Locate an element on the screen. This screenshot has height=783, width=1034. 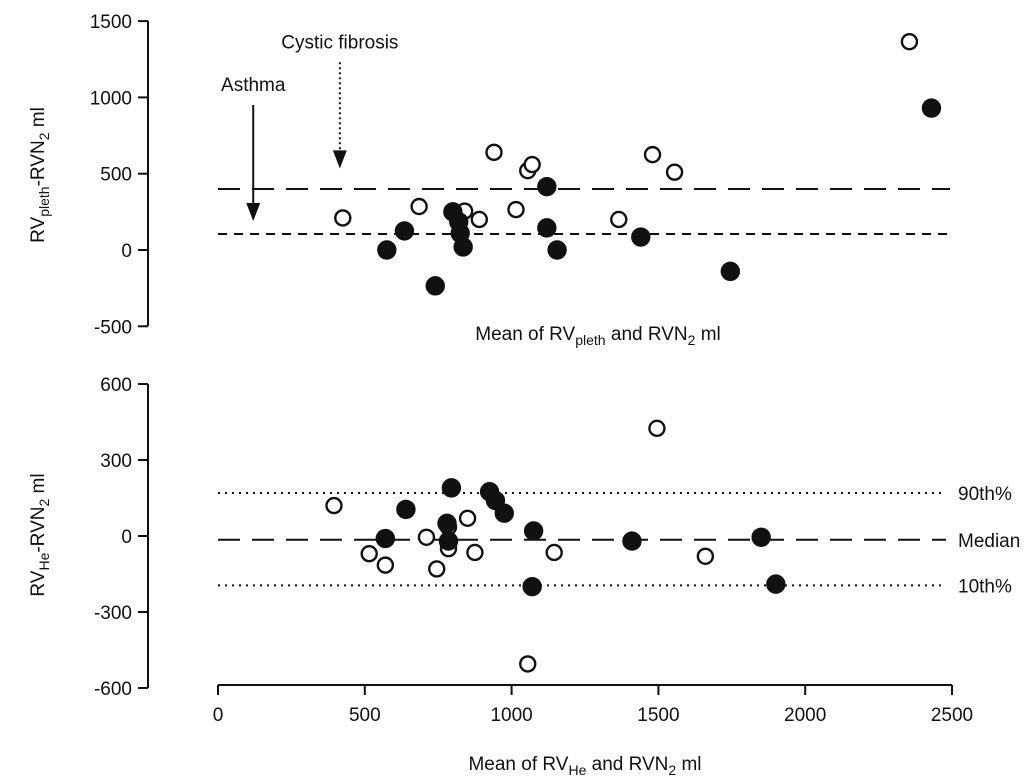
y-tick-label: 1500 is located at coordinates (111, 22).